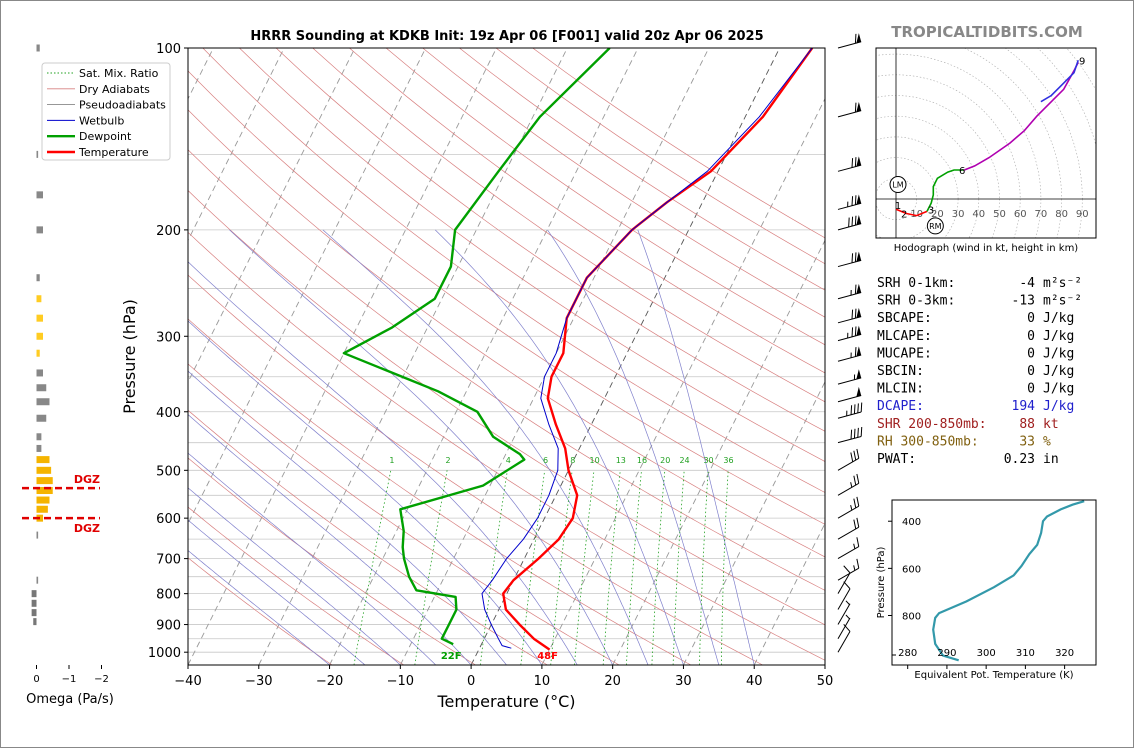 The height and width of the screenshot is (748, 1134). What do you see at coordinates (986, 248) in the screenshot?
I see `hodo-caption: Hodograph (wind in kt, height in km)` at bounding box center [986, 248].